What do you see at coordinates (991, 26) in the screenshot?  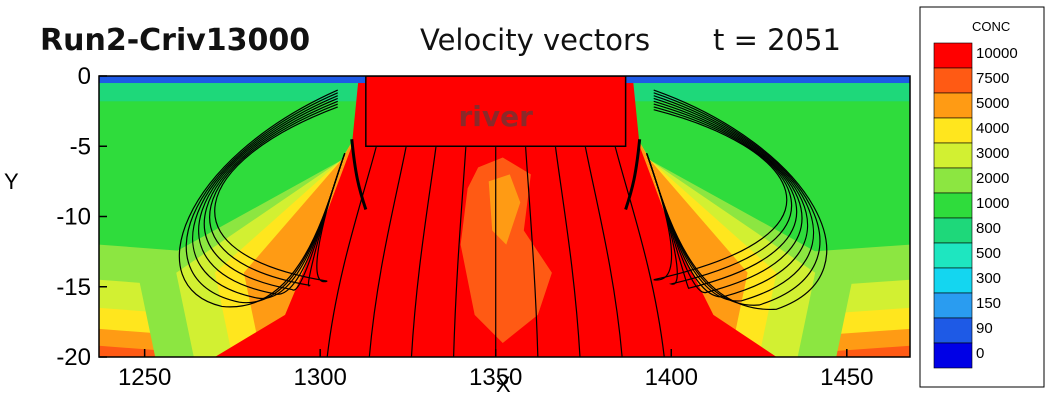 I see `legend-title: CONC` at bounding box center [991, 26].